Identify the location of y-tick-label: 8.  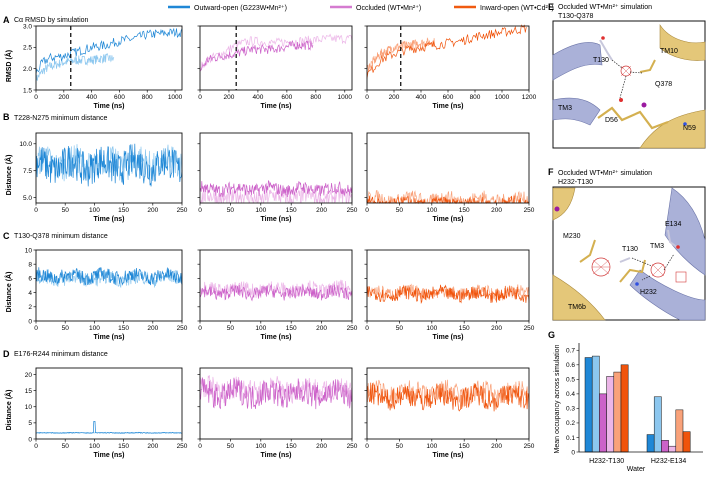
(30, 265).